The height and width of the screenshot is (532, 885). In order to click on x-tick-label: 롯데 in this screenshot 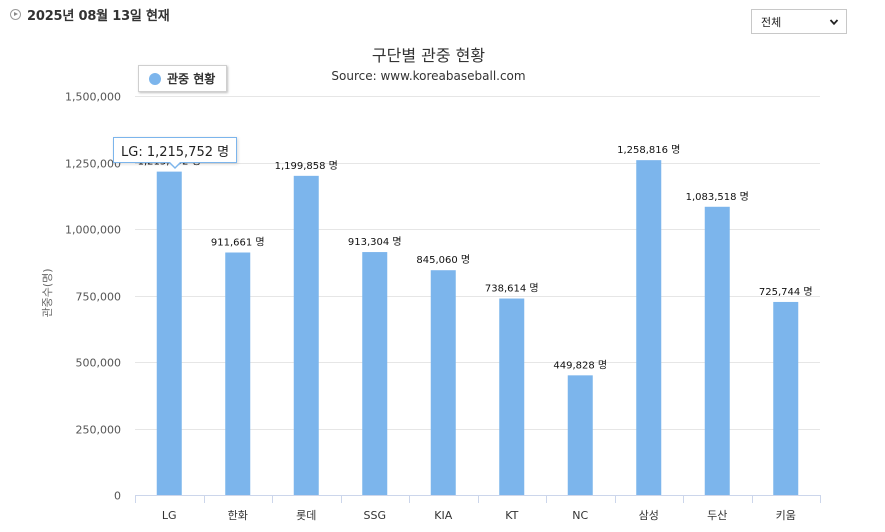, I will do `click(306, 515)`.